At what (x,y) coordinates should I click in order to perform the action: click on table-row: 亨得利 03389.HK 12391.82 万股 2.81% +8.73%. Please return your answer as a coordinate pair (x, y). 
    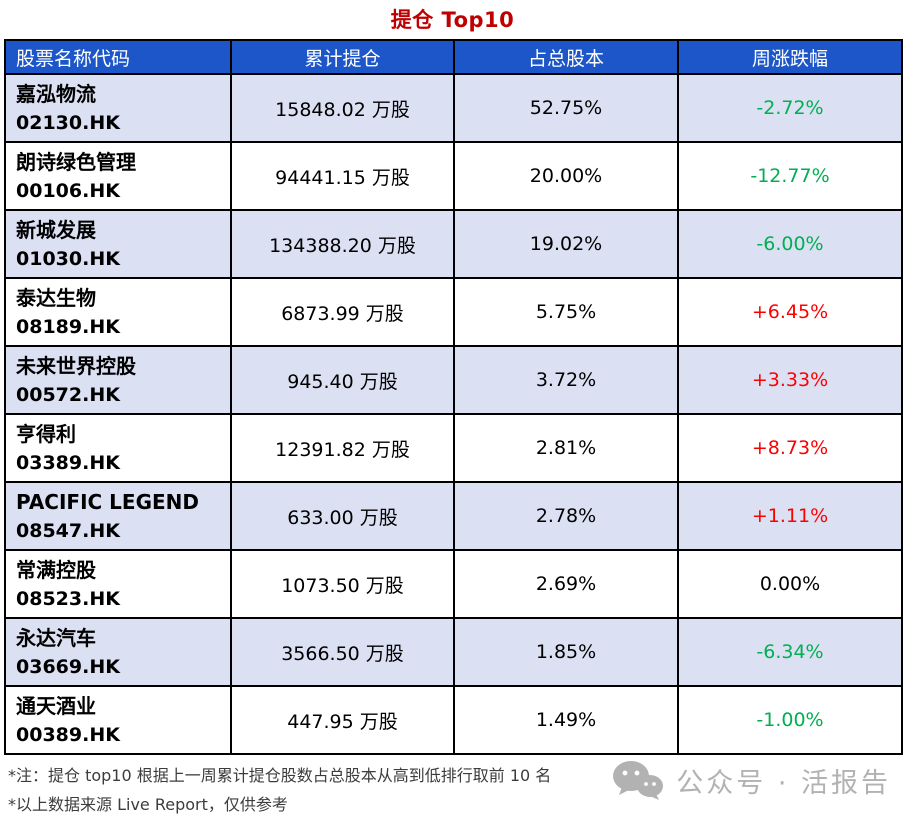
    Looking at the image, I should click on (453, 448).